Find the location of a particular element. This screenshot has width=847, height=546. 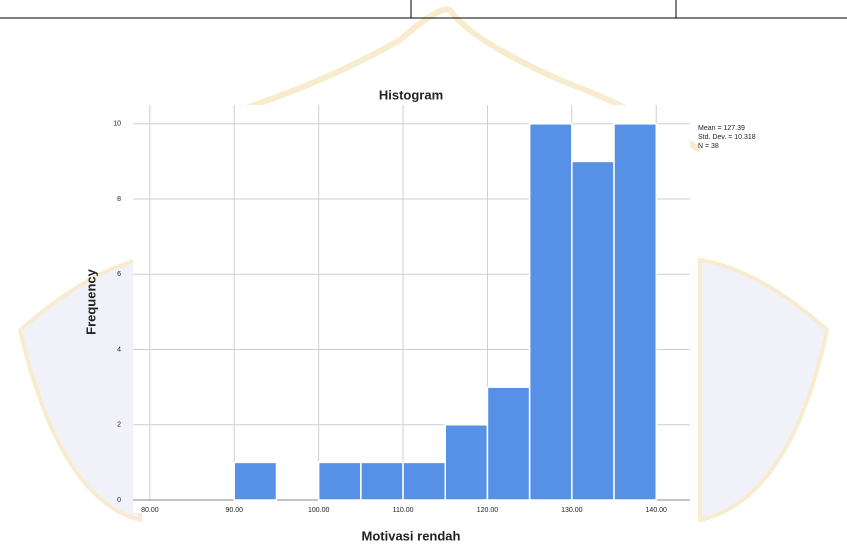

chart-title: Histogram is located at coordinates (411, 94).